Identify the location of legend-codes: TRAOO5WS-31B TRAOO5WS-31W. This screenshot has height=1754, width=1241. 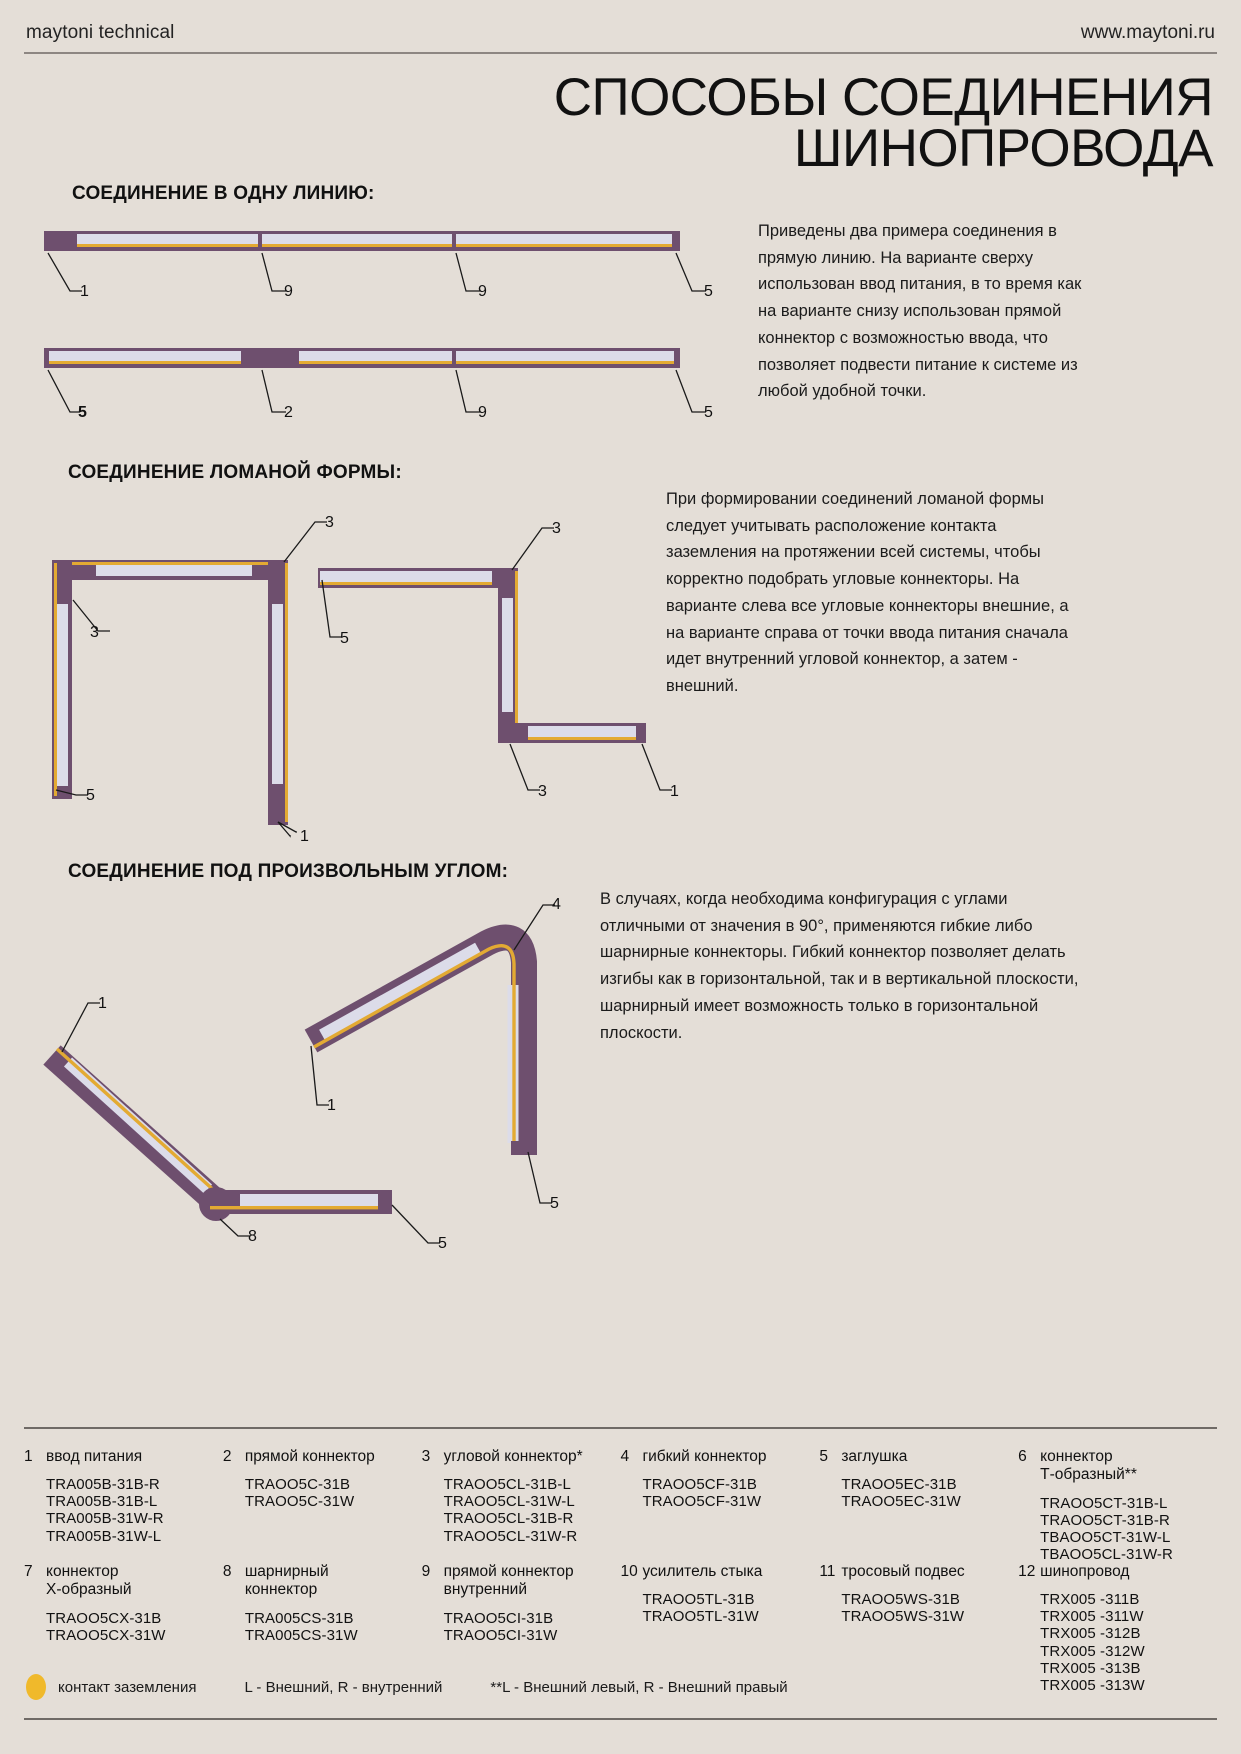
(925, 1608).